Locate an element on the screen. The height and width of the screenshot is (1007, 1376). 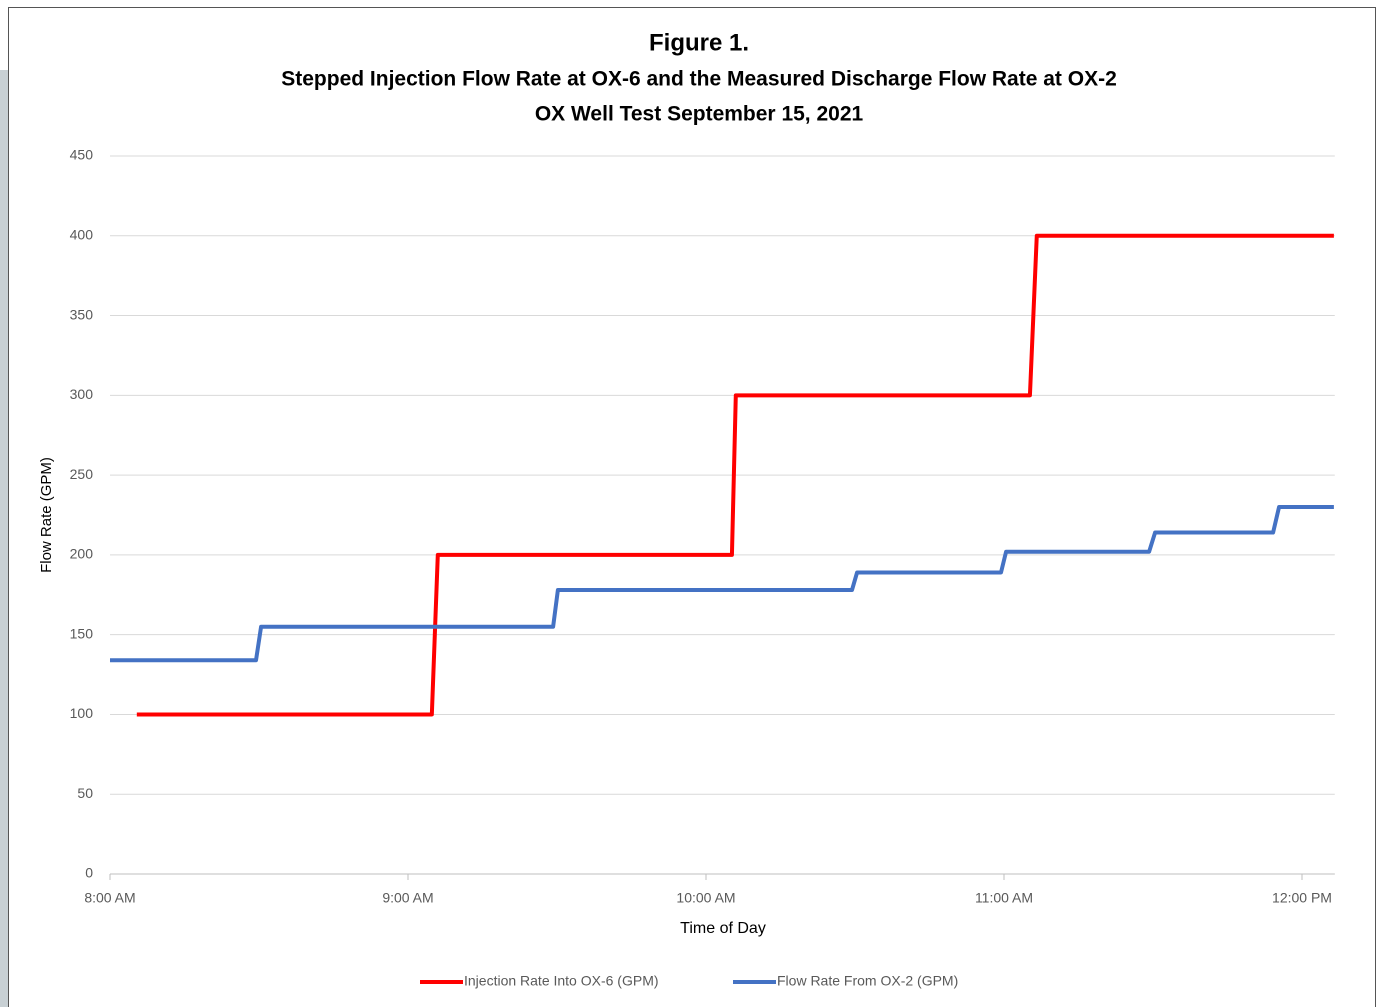
y-tick-label: 50 is located at coordinates (85, 793).